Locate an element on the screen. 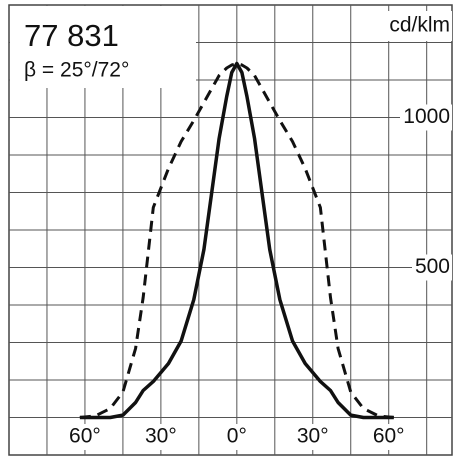  y-unit: cd/klm is located at coordinates (419, 25).